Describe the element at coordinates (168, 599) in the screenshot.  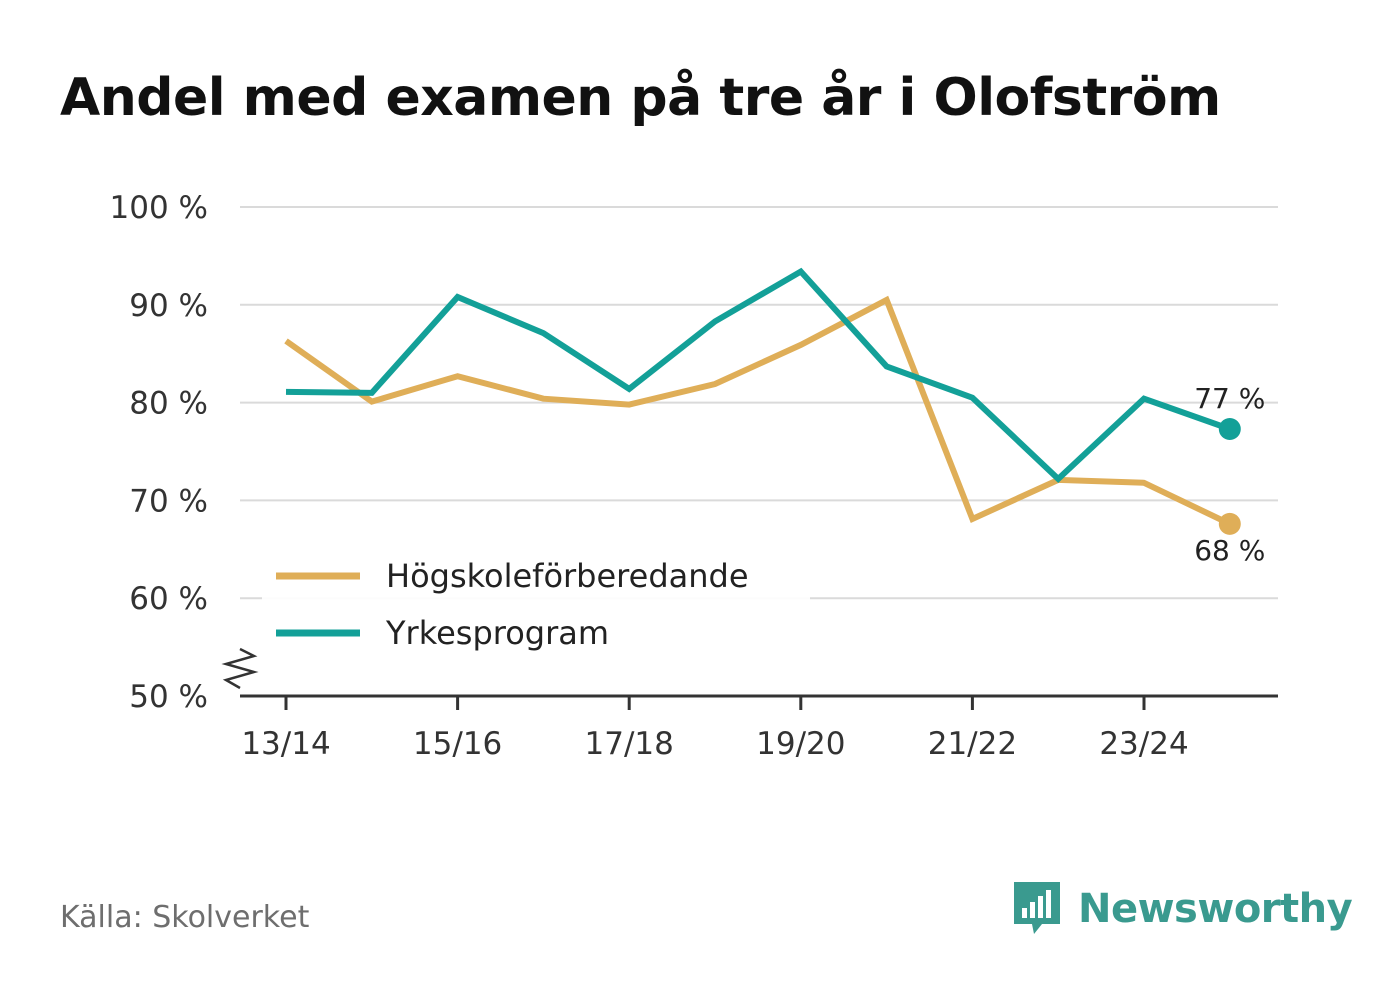
I see `y-tick-label: 60 %` at that location.